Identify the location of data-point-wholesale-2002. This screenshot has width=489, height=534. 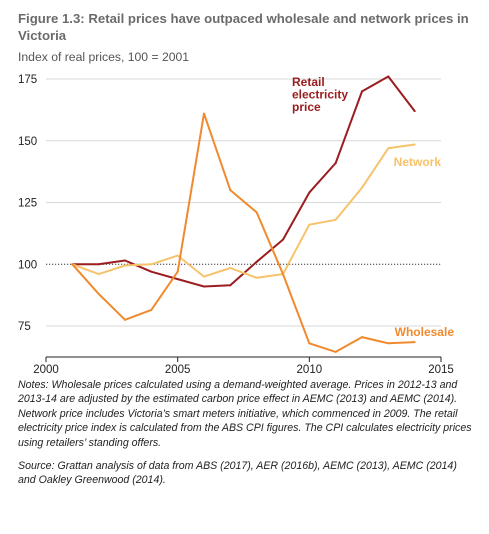
(98, 293).